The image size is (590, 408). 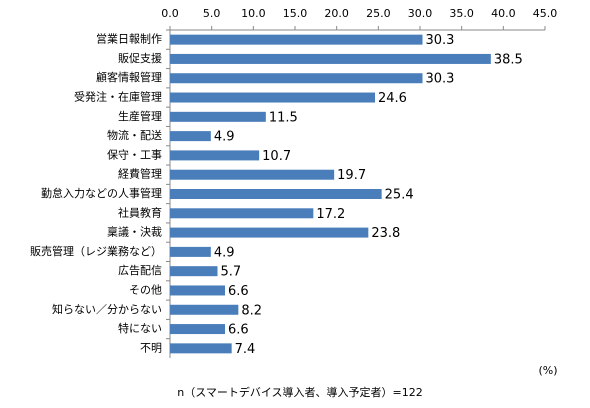 What do you see at coordinates (231, 272) in the screenshot?
I see `value-label: 5.7` at bounding box center [231, 272].